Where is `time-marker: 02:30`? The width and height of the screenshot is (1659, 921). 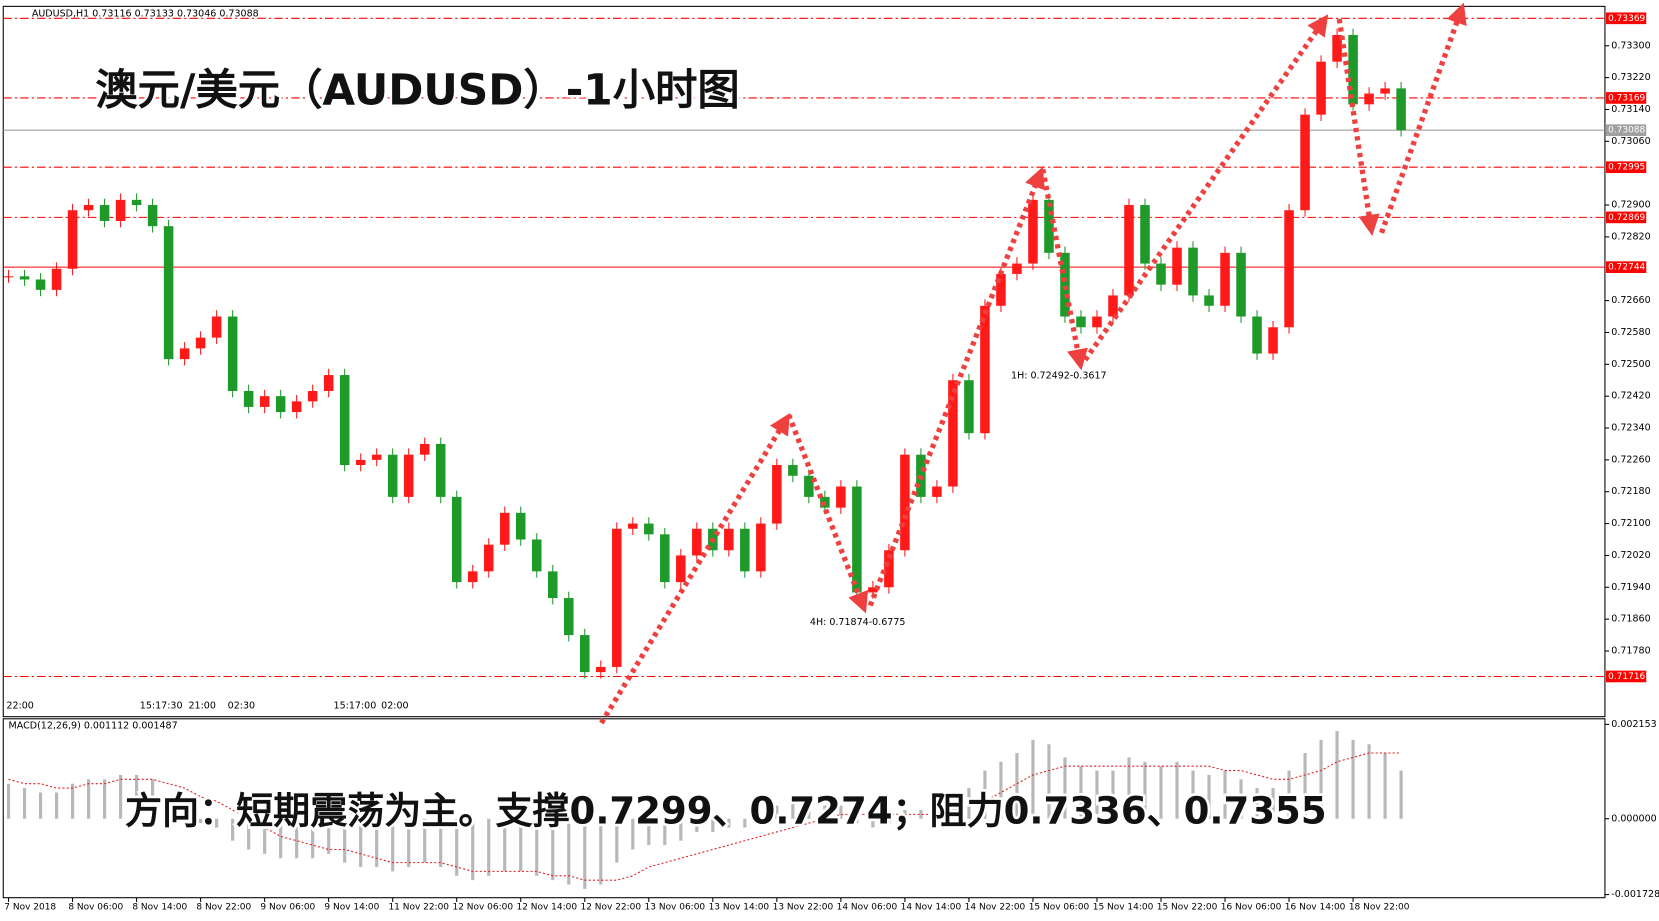 time-marker: 02:30 is located at coordinates (241, 706).